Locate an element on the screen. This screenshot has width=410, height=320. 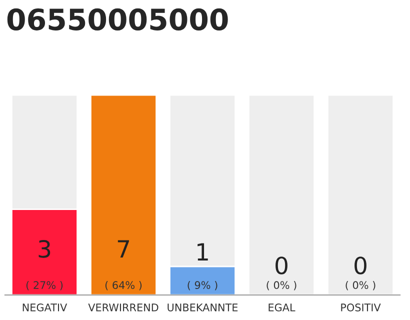
data-label: 7 is located at coordinates (123, 249).